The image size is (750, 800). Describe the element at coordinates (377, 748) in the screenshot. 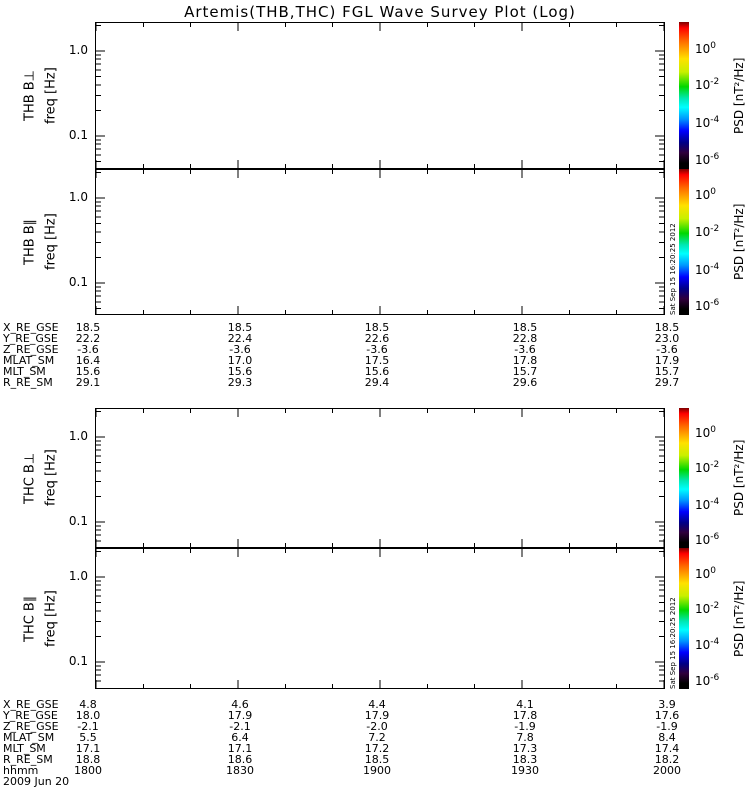

I see `ephemeris-value: 17.2` at that location.